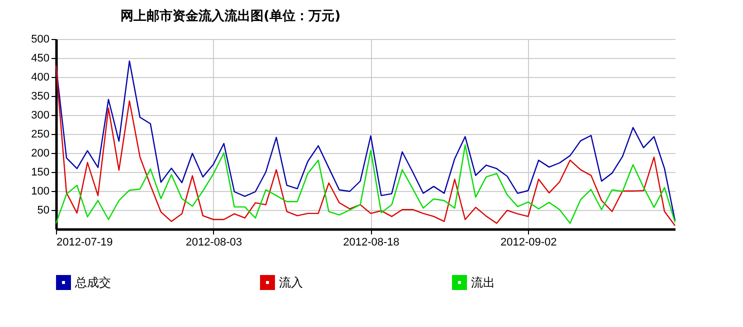  Describe the element at coordinates (40, 78) in the screenshot. I see `y-tick-label: 400` at that location.